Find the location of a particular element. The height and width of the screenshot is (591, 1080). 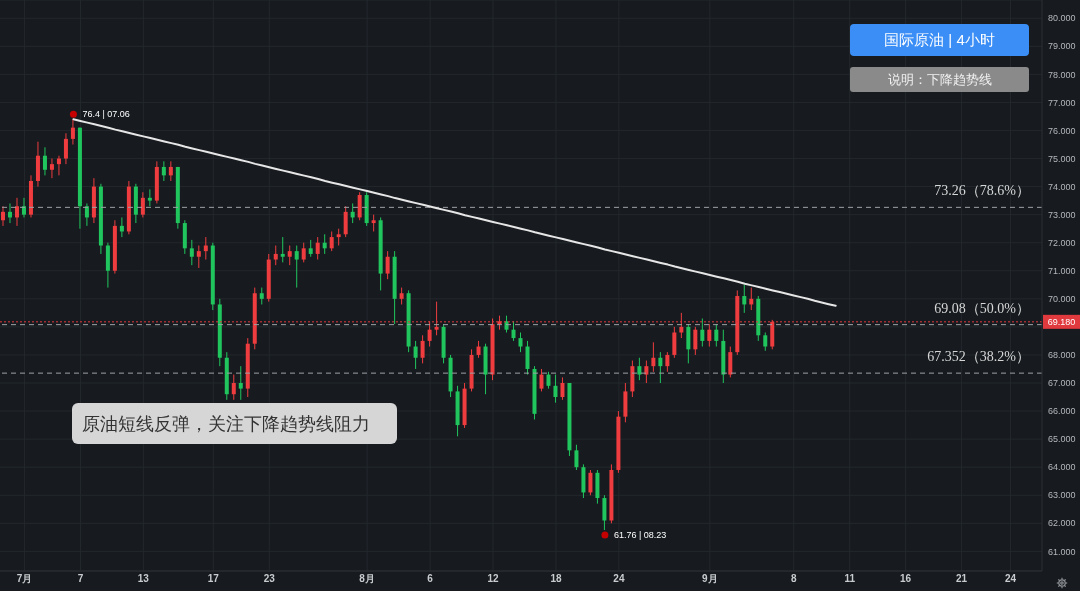

x-tick-label: 17 is located at coordinates (213, 579).